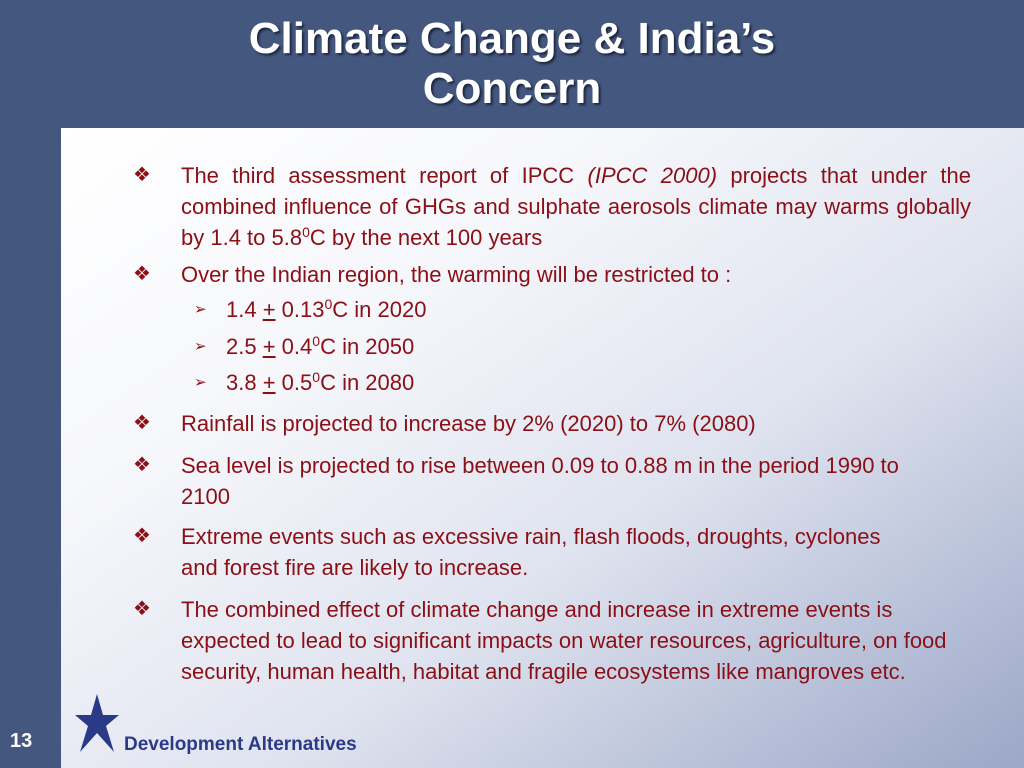 The width and height of the screenshot is (1024, 768). Describe the element at coordinates (512, 88) in the screenshot. I see `title-line-2: Concern` at that location.